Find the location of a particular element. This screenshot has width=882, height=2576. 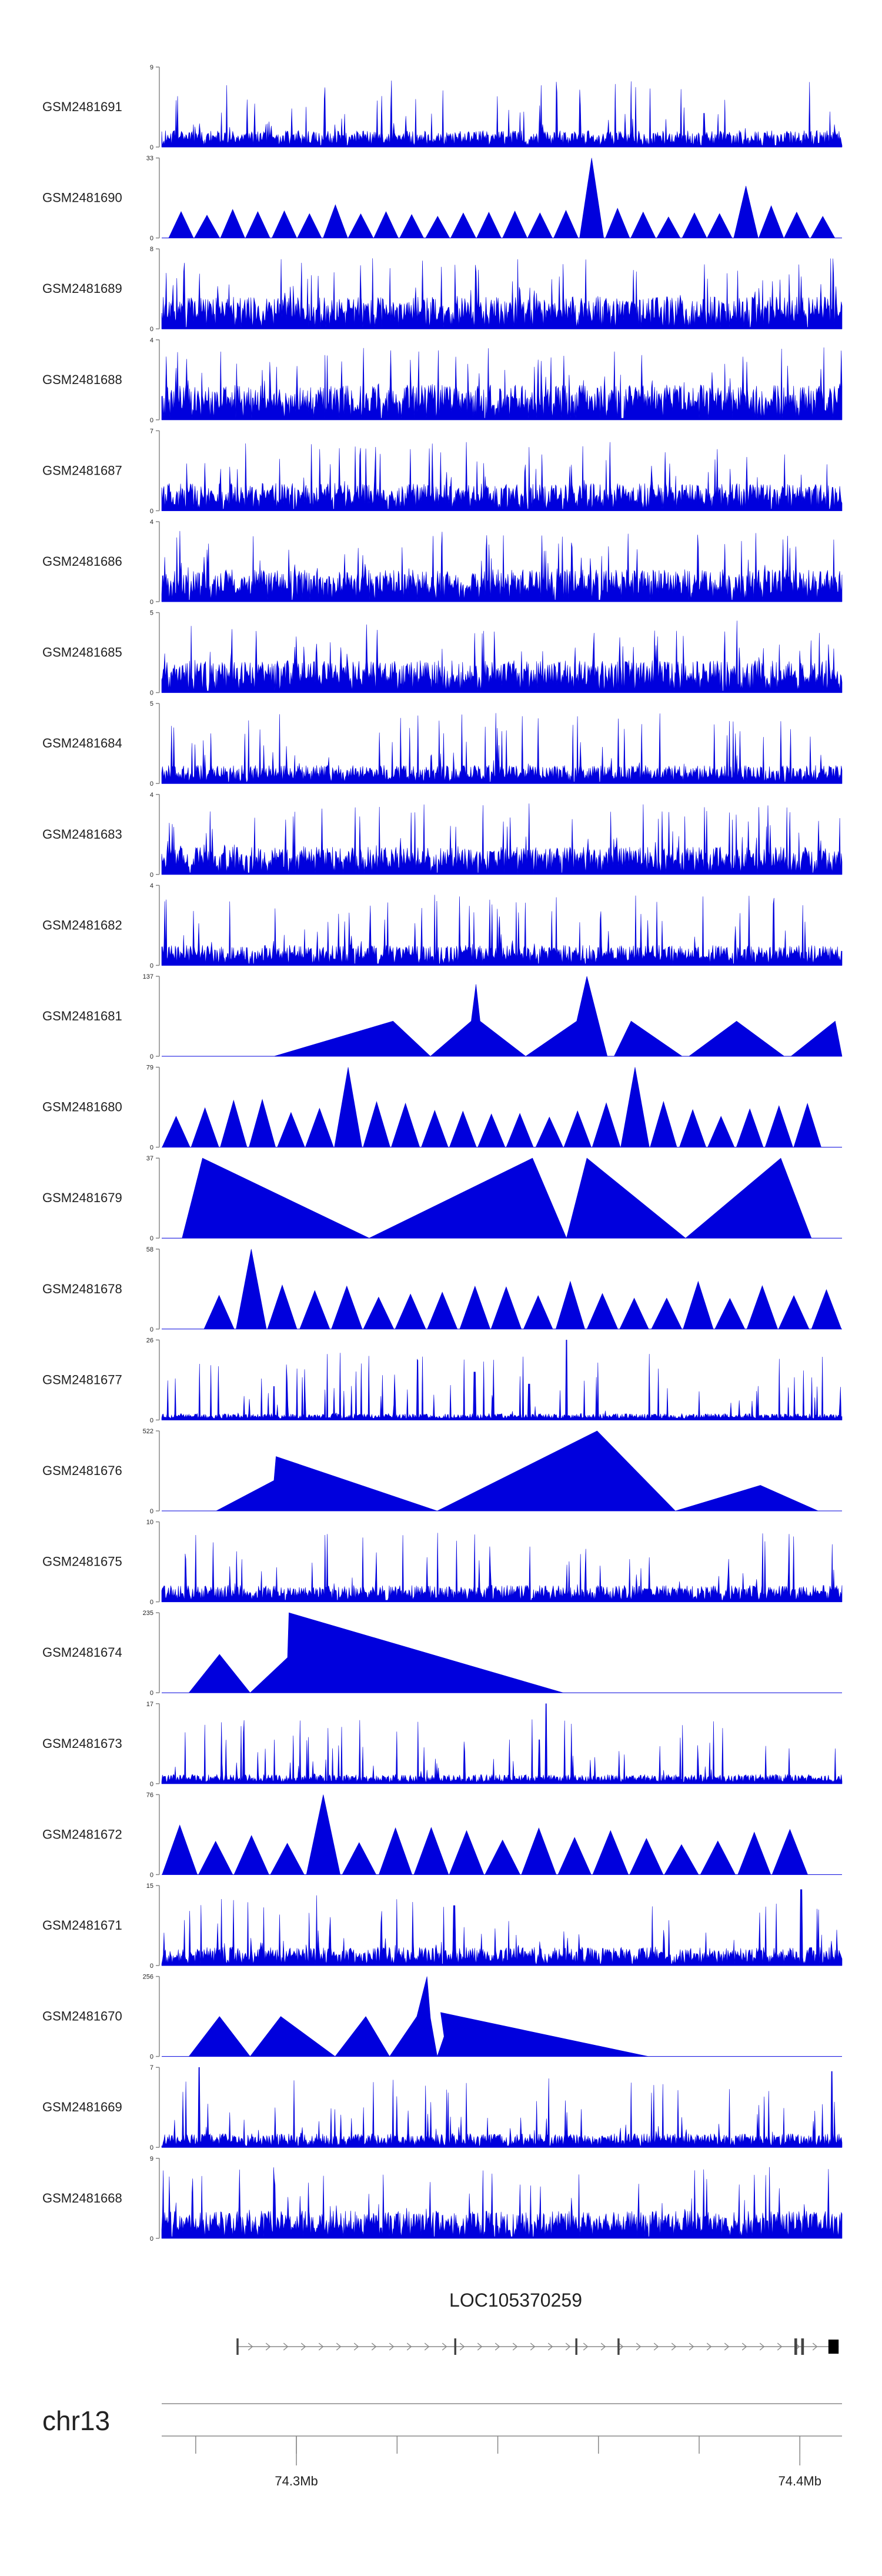

track-label: GSM2481683 is located at coordinates (82, 834).